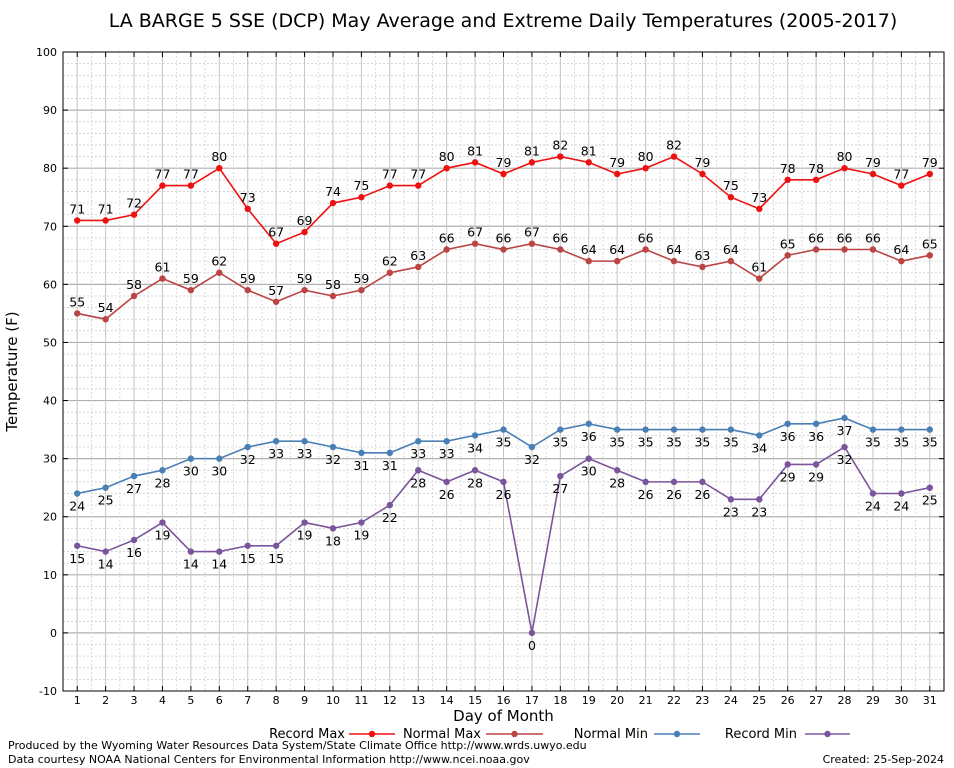 Image resolution: width=954 pixels, height=768 pixels. I want to click on data-label: 78, so click(788, 168).